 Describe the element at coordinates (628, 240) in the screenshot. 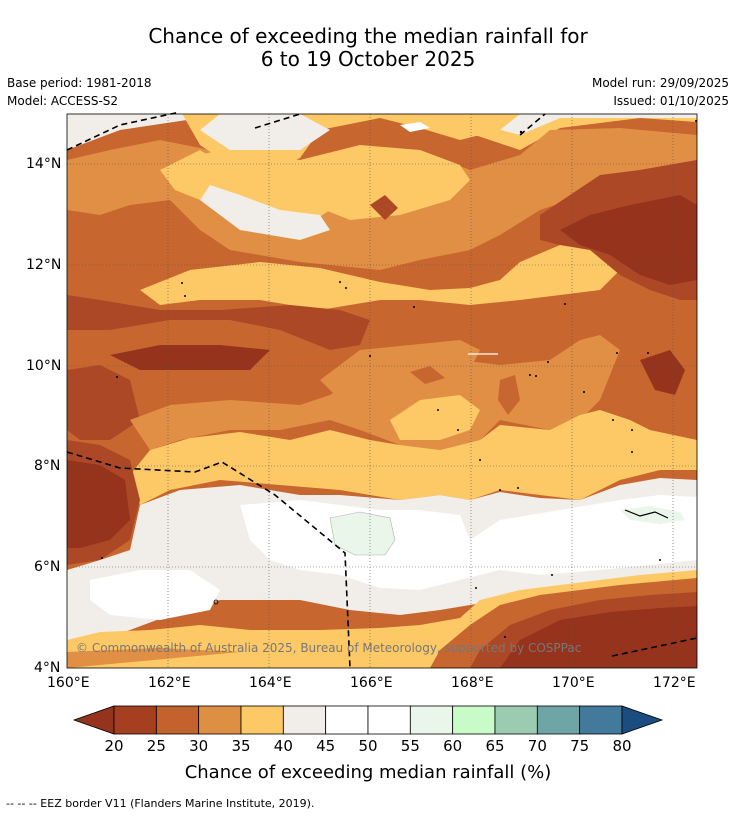

I see `field-20-ne` at that location.